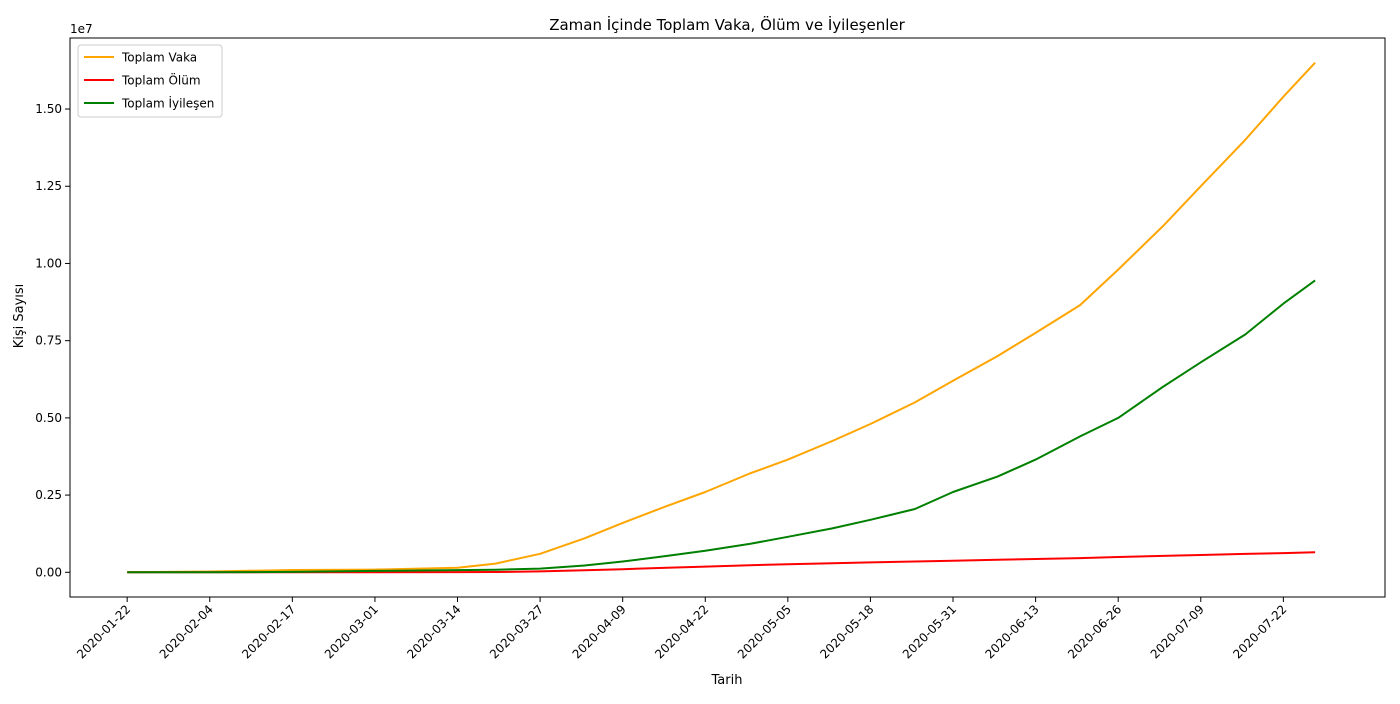 This screenshot has height=704, width=1400. What do you see at coordinates (48, 341) in the screenshot?
I see `y-tick-label-3: 0.75` at bounding box center [48, 341].